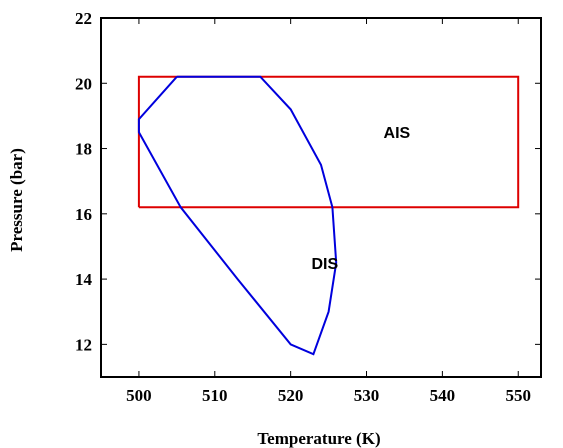  What do you see at coordinates (443, 395) in the screenshot?
I see `x-tick-label: 540` at bounding box center [443, 395].